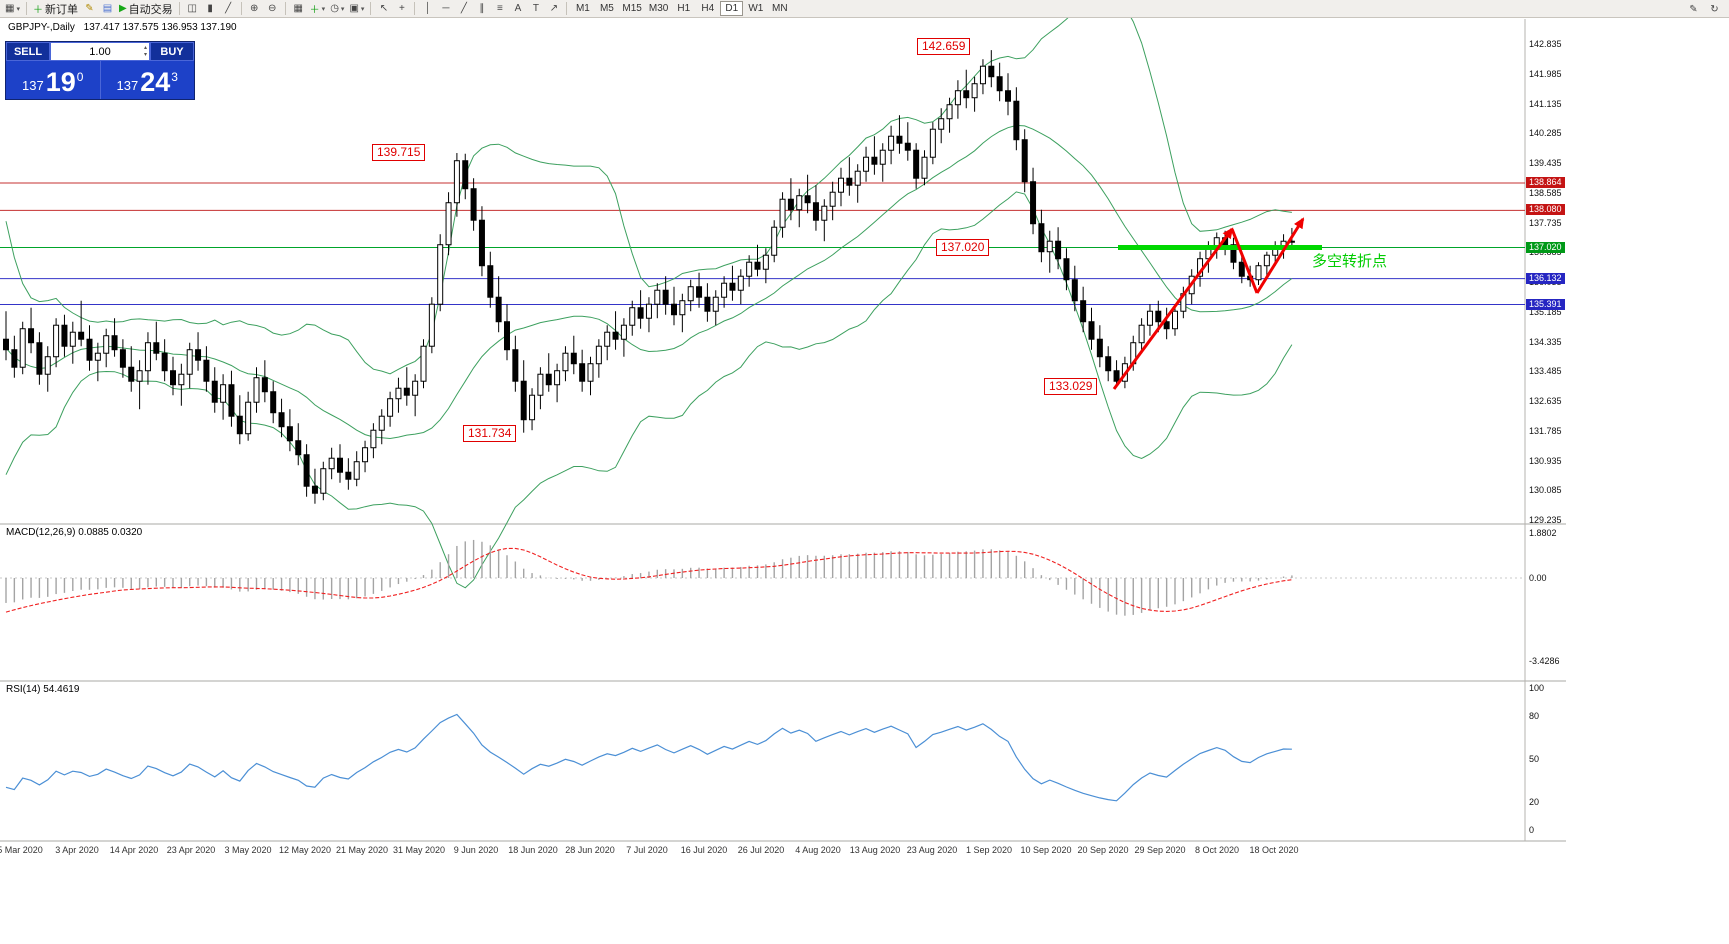  What do you see at coordinates (1217, 850) in the screenshot?
I see `date-axis-label: 8 Oct 2020` at bounding box center [1217, 850].